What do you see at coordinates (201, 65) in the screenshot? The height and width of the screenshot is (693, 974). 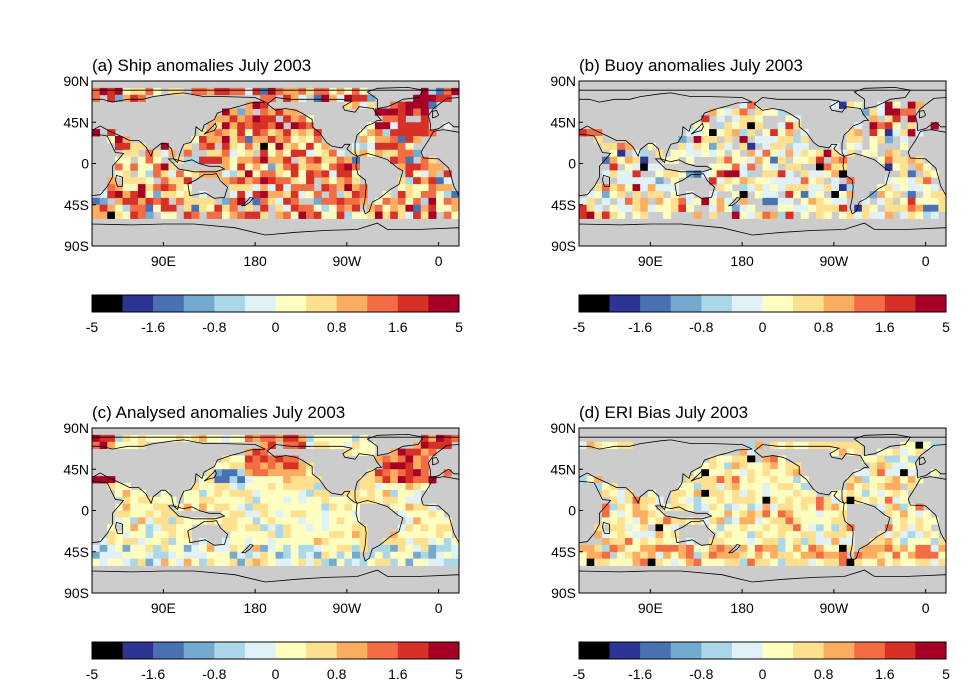 I see `panel-a-title: (a) Ship anomalies July 2003` at bounding box center [201, 65].